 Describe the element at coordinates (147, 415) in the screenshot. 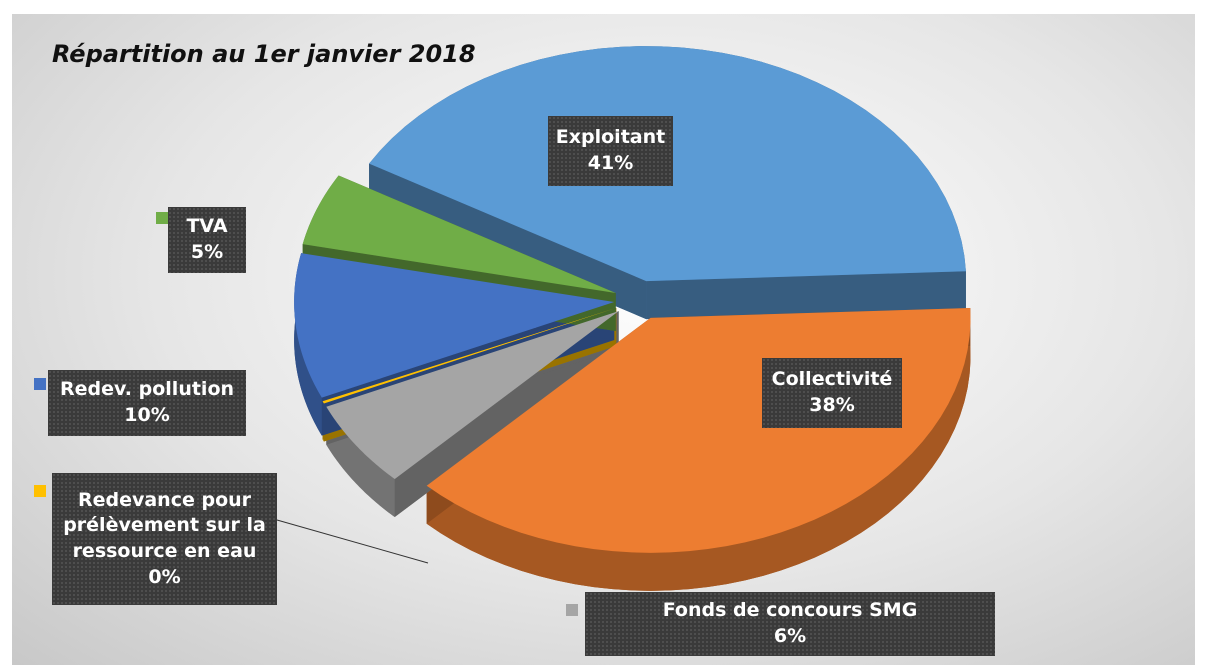

I see `label-value: 10%` at that location.